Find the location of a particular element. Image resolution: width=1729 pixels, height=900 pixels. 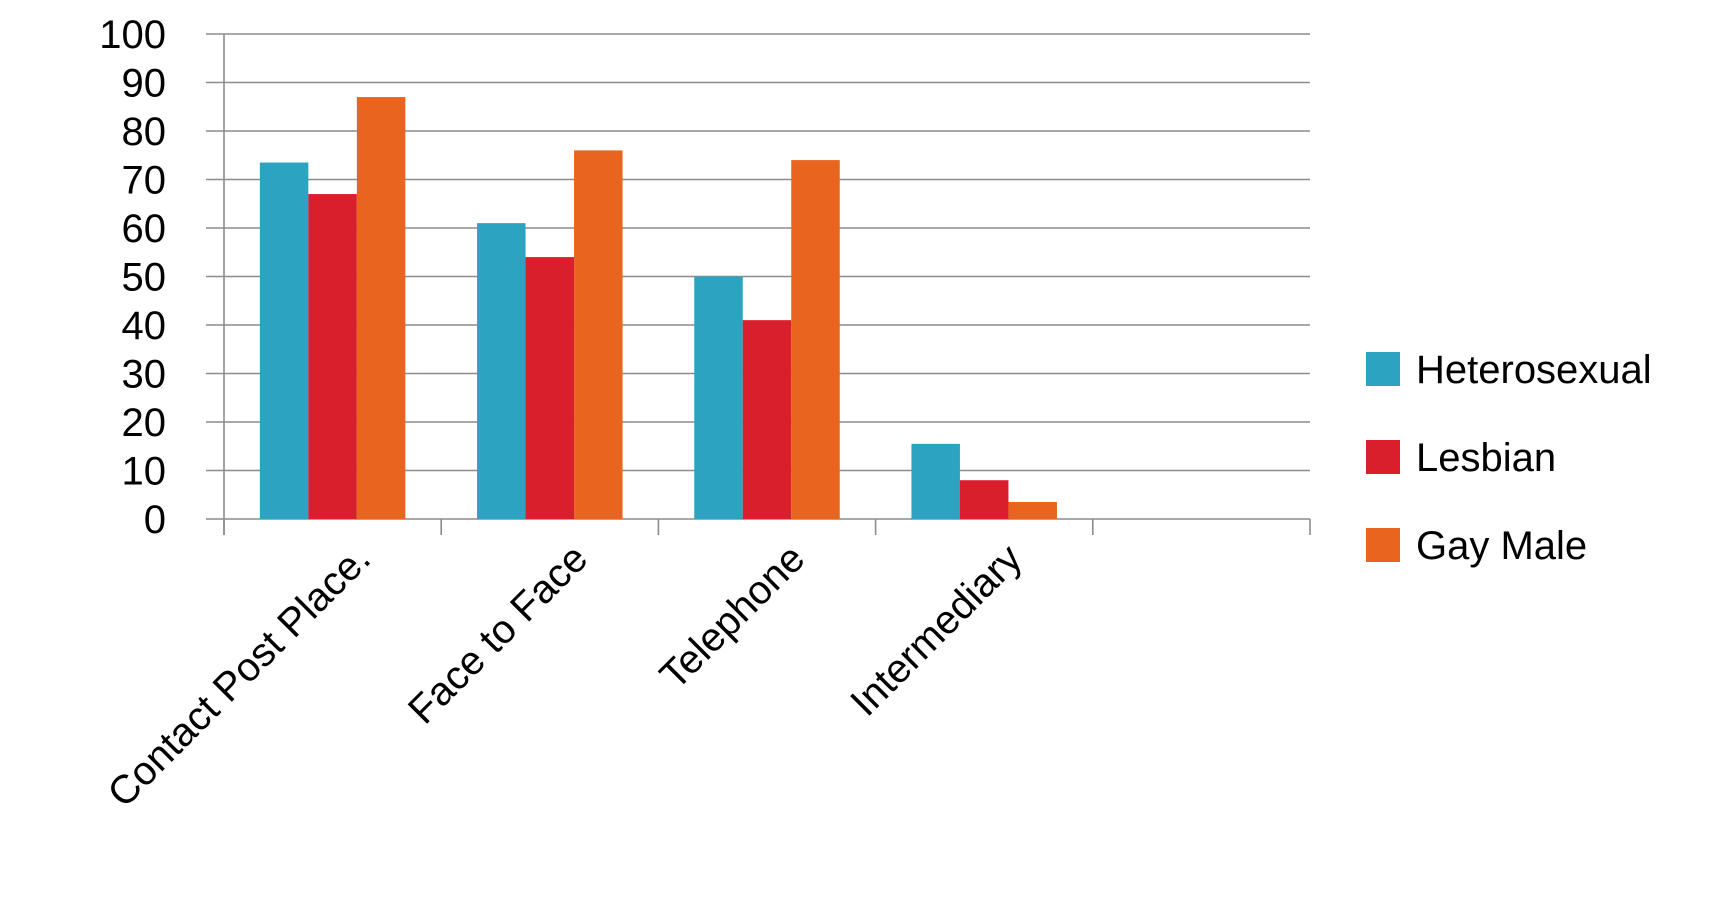

legend: Heterosexual Lesbian Gay Male is located at coordinates (1509, 458).